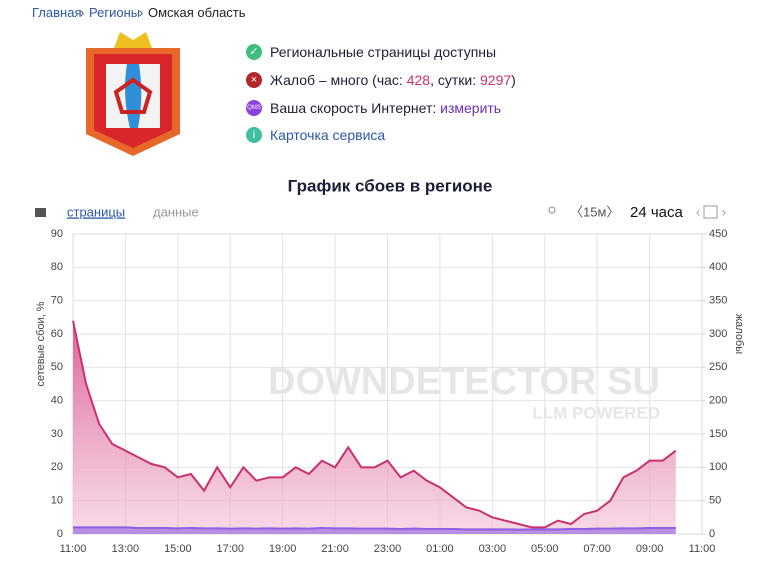 The height and width of the screenshot is (561, 767). What do you see at coordinates (60, 534) in the screenshot?
I see `y-tick-label: 0` at bounding box center [60, 534].